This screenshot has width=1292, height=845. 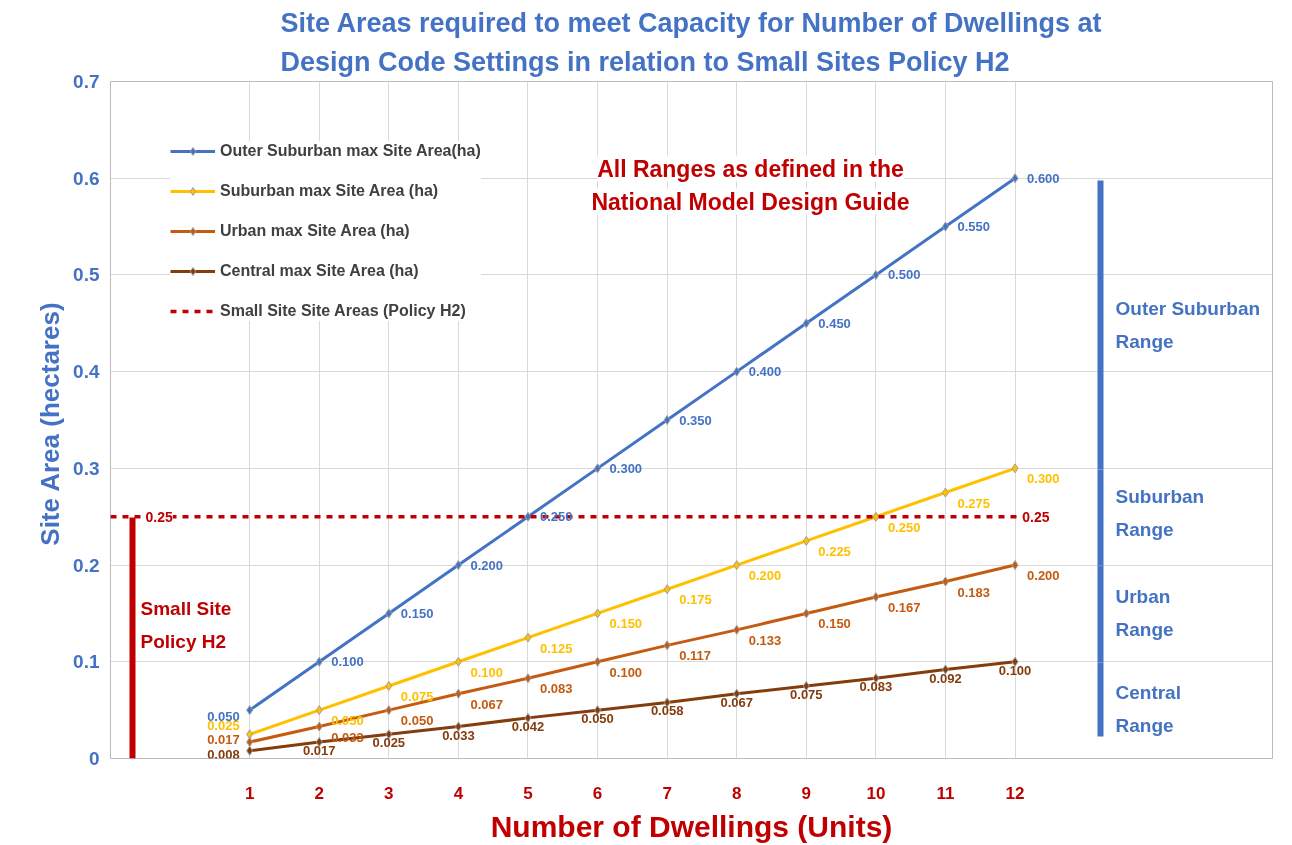 What do you see at coordinates (597, 793) in the screenshot?
I see `x-tick-label: 6` at bounding box center [597, 793].